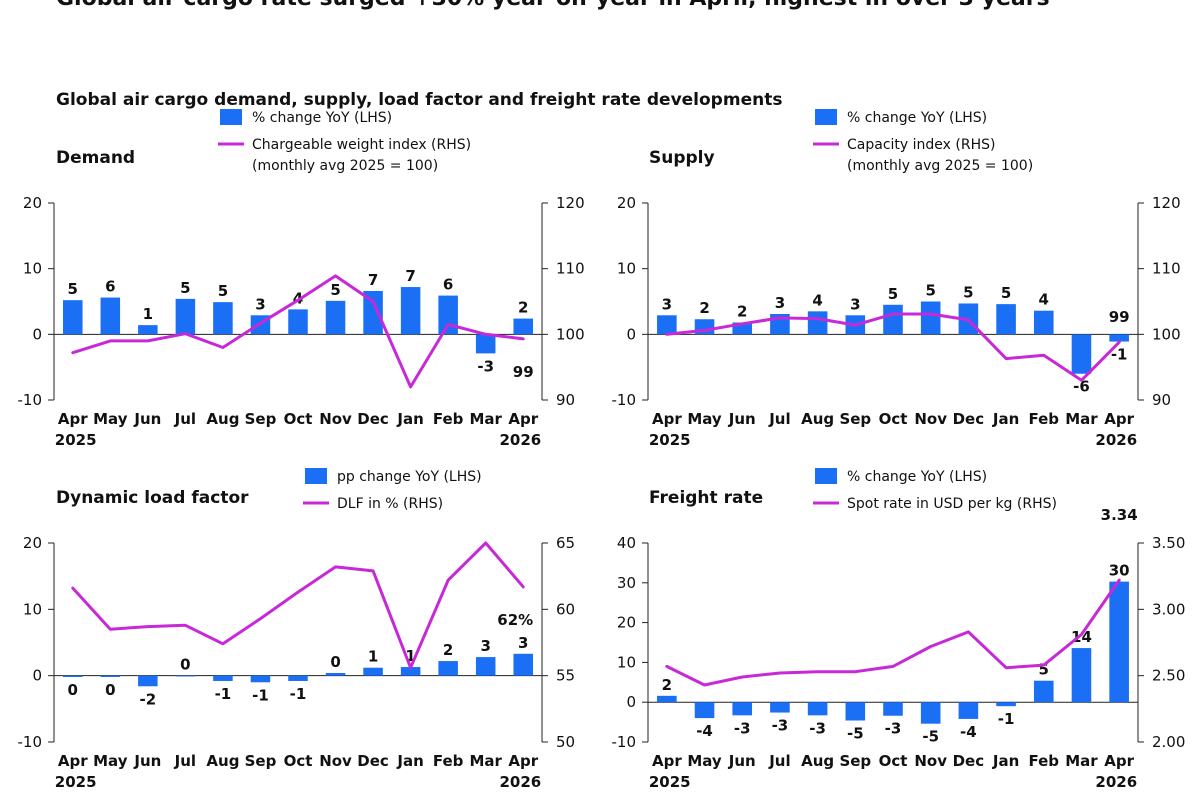 This screenshot has height=800, width=1200. I want to click on chart1-x-tick-label: Jun, so click(147, 419).